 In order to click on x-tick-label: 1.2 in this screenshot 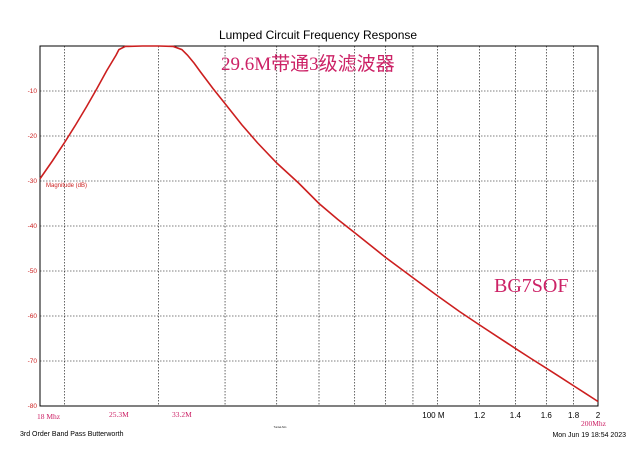, I will do `click(480, 415)`.